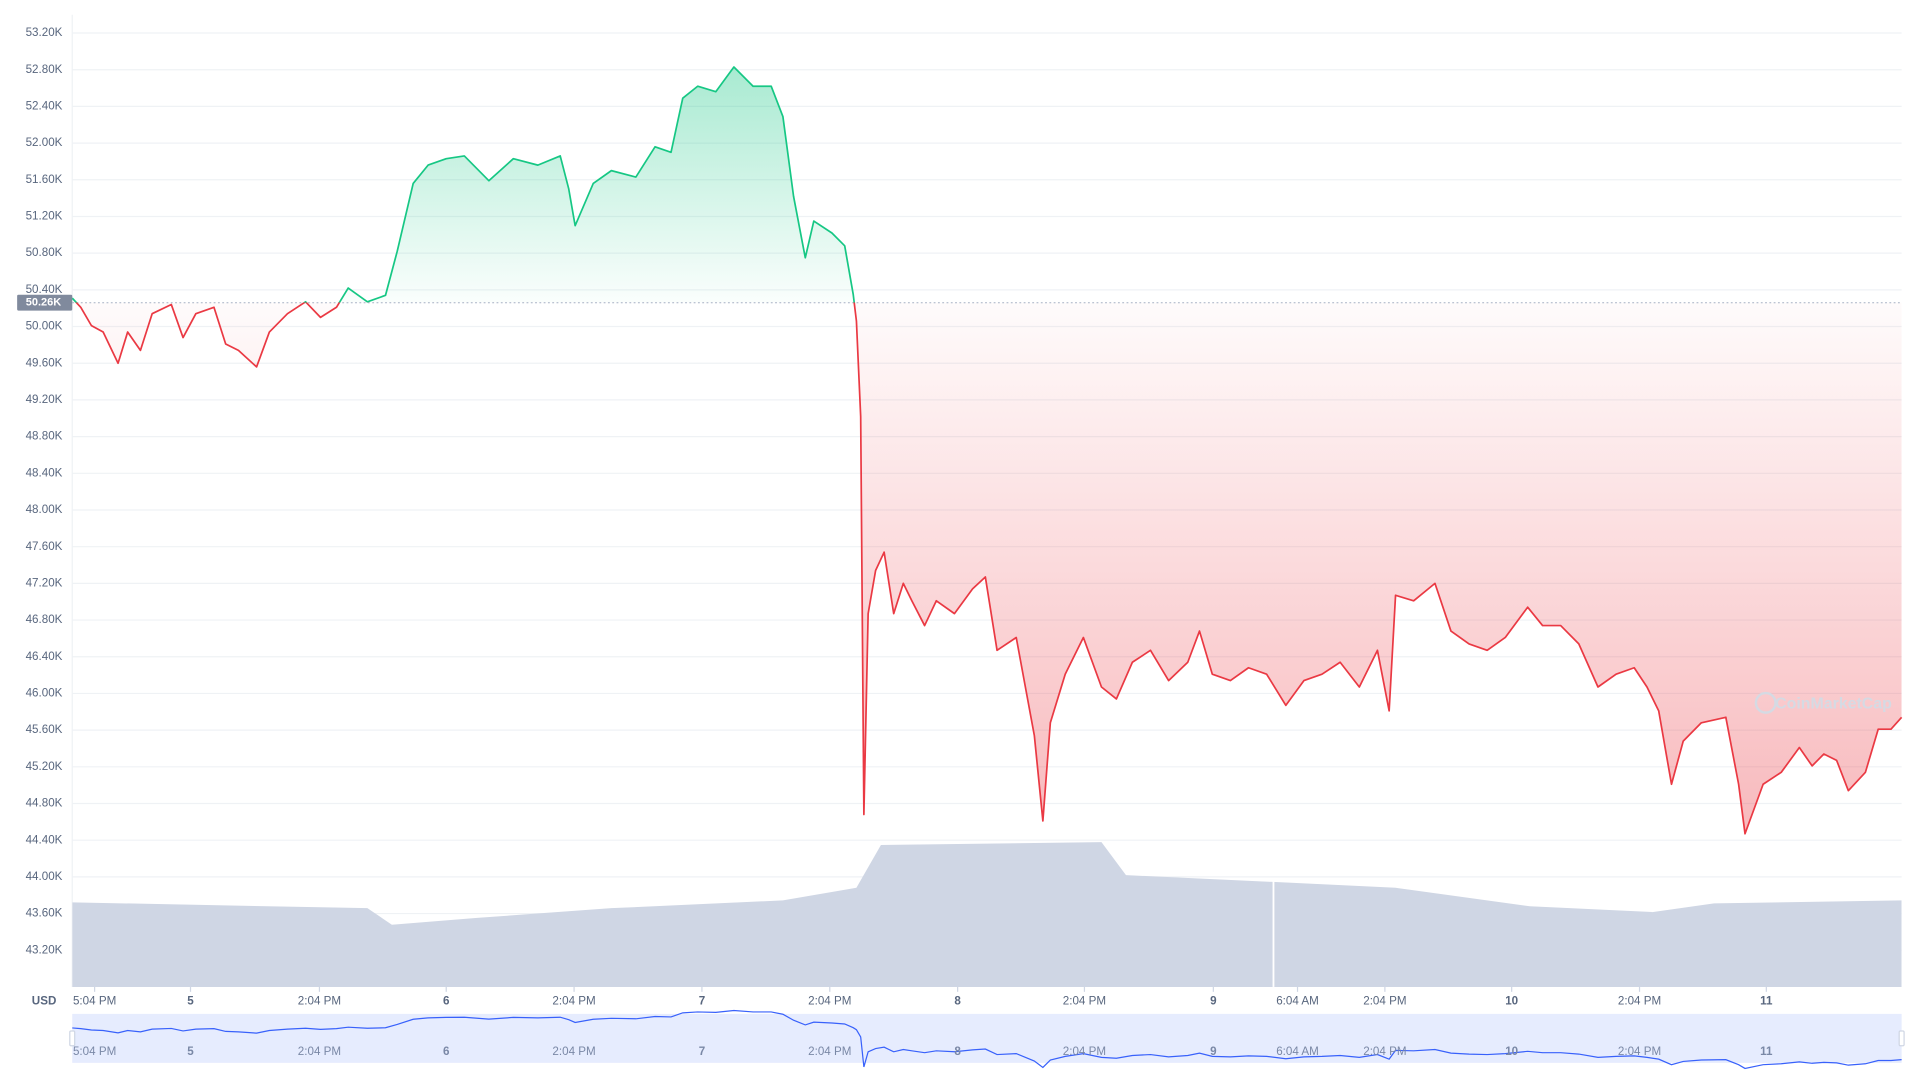  I want to click on baseline-label-bg, so click(45, 302).